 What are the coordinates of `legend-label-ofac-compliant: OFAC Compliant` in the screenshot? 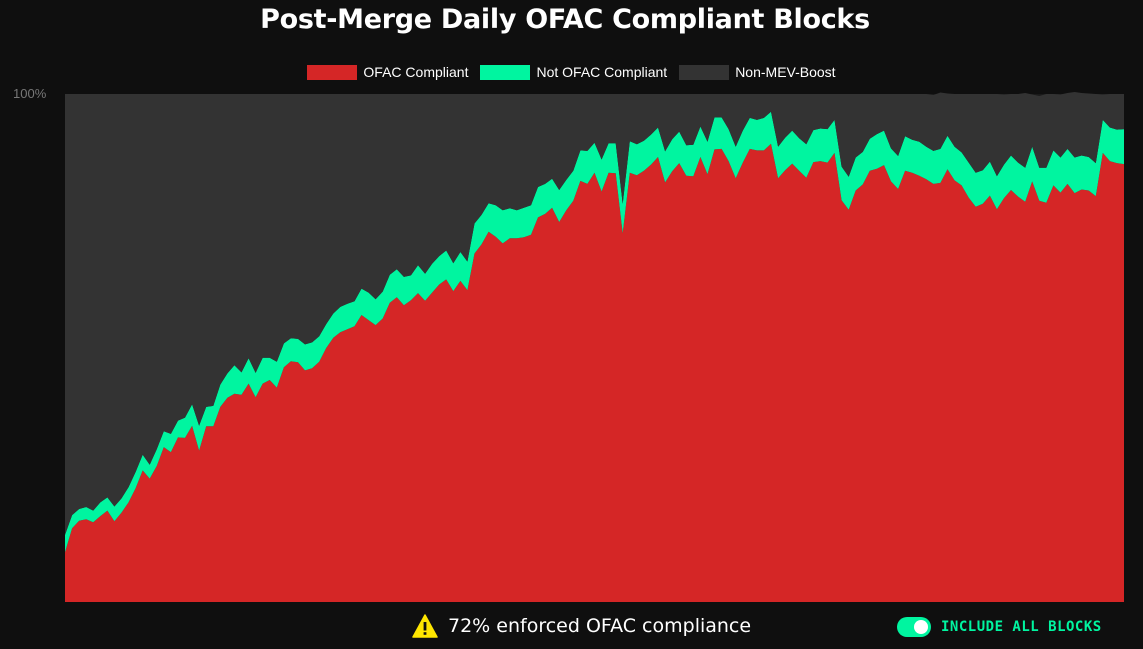 It's located at (416, 72).